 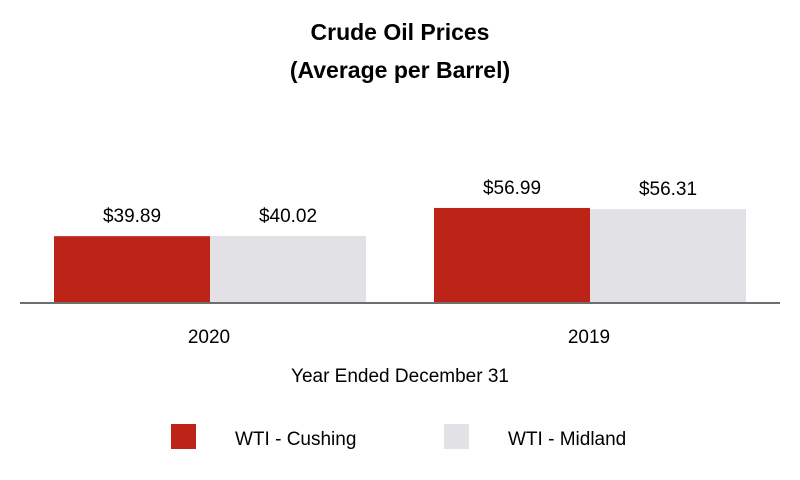 I want to click on data-label-wti-midland-2019: $56.31, so click(x=668, y=189).